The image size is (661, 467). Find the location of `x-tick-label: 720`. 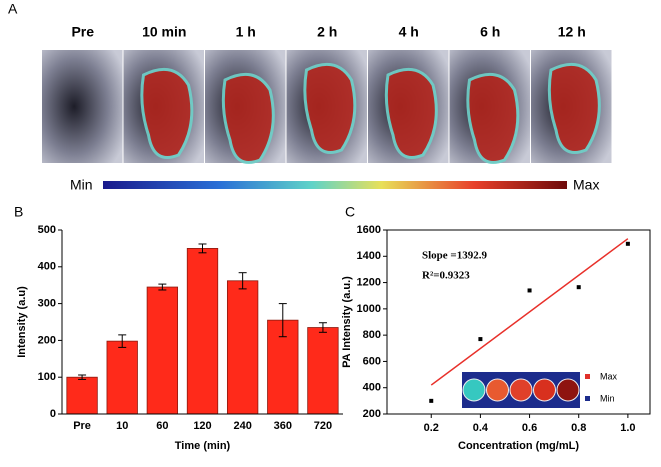

x-tick-label: 720 is located at coordinates (323, 426).